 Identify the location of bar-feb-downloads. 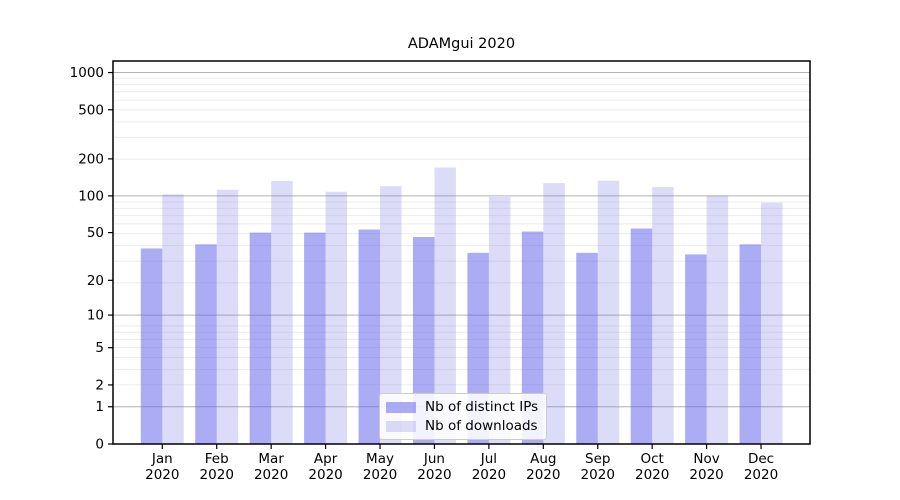
(227, 316).